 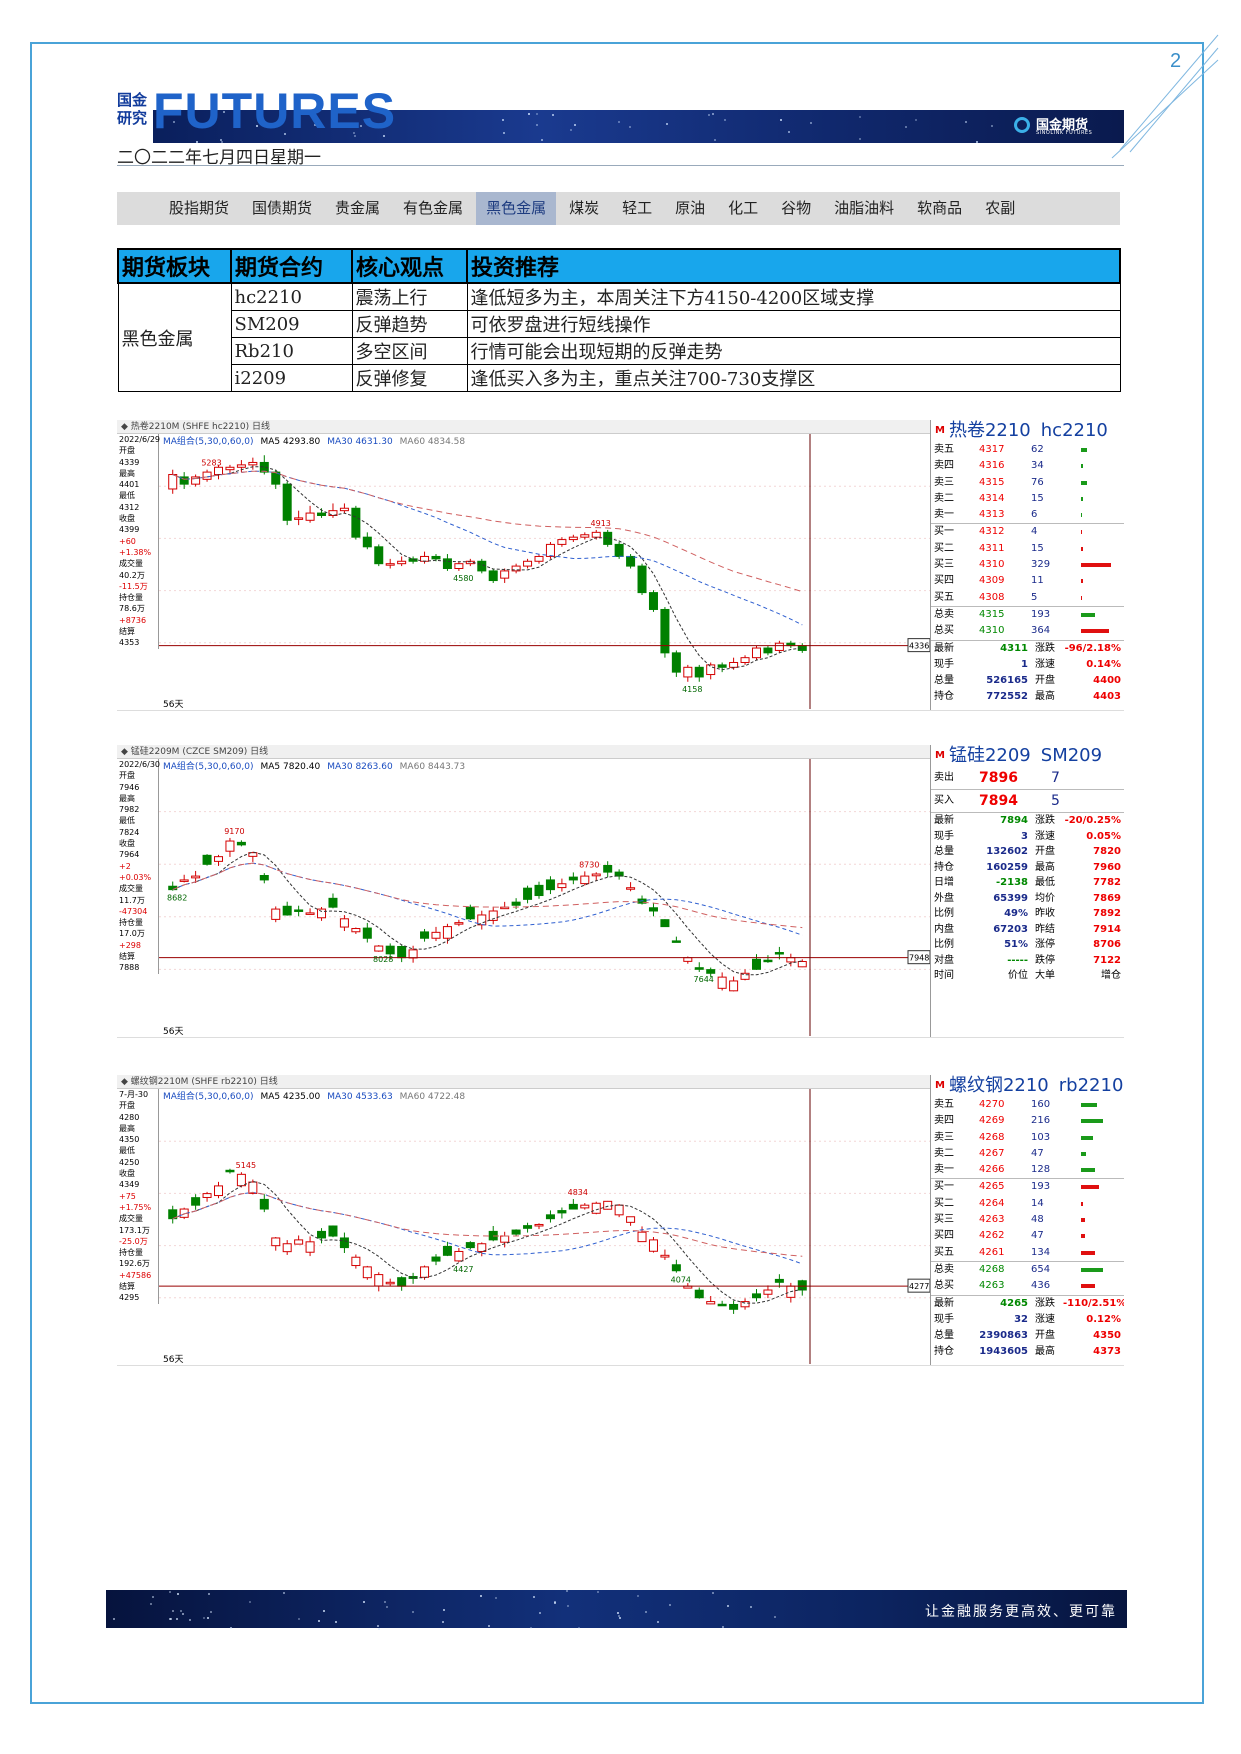 I want to click on price-marker: 4277, so click(x=919, y=1286).